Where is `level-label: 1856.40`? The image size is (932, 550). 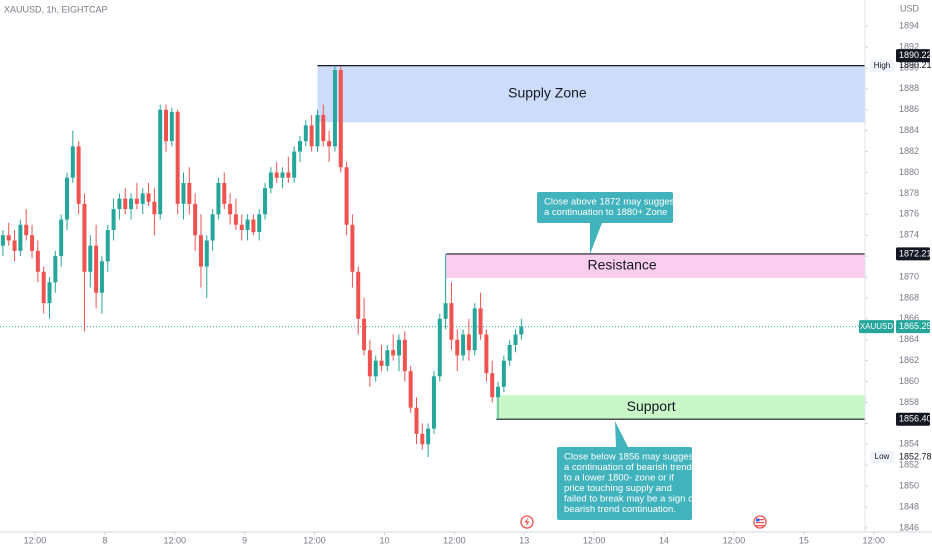 level-label: 1856.40 is located at coordinates (915, 419).